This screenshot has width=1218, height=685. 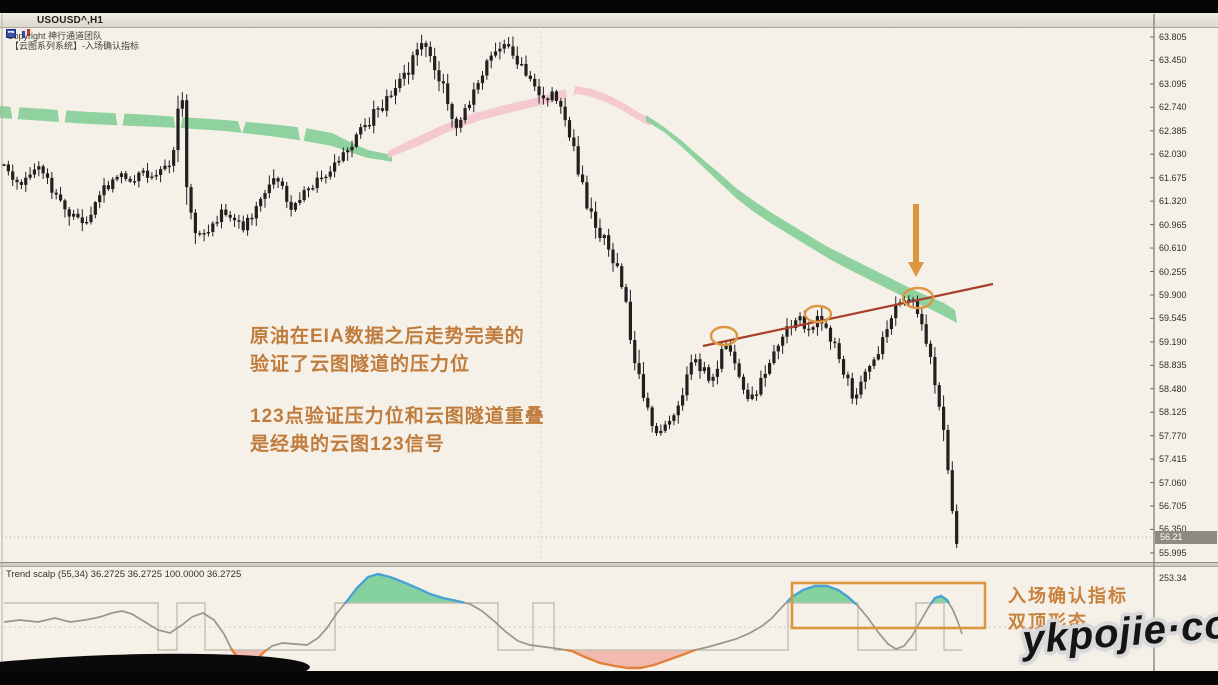 I want to click on annotation-arrow, so click(x=916, y=240).